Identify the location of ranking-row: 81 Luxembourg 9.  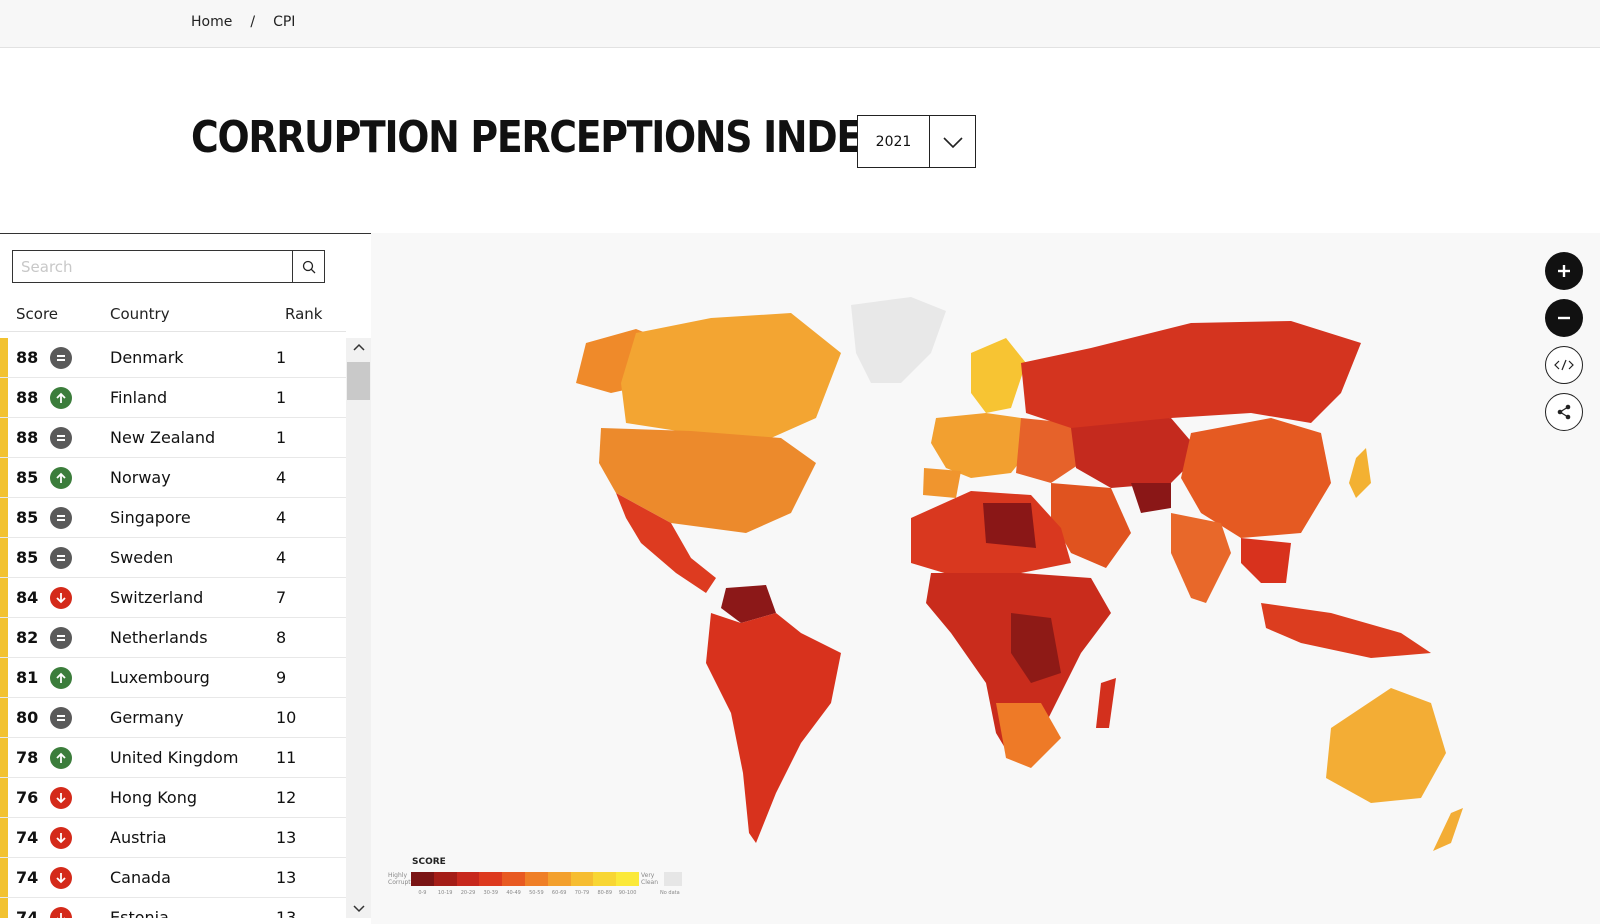
(173, 678).